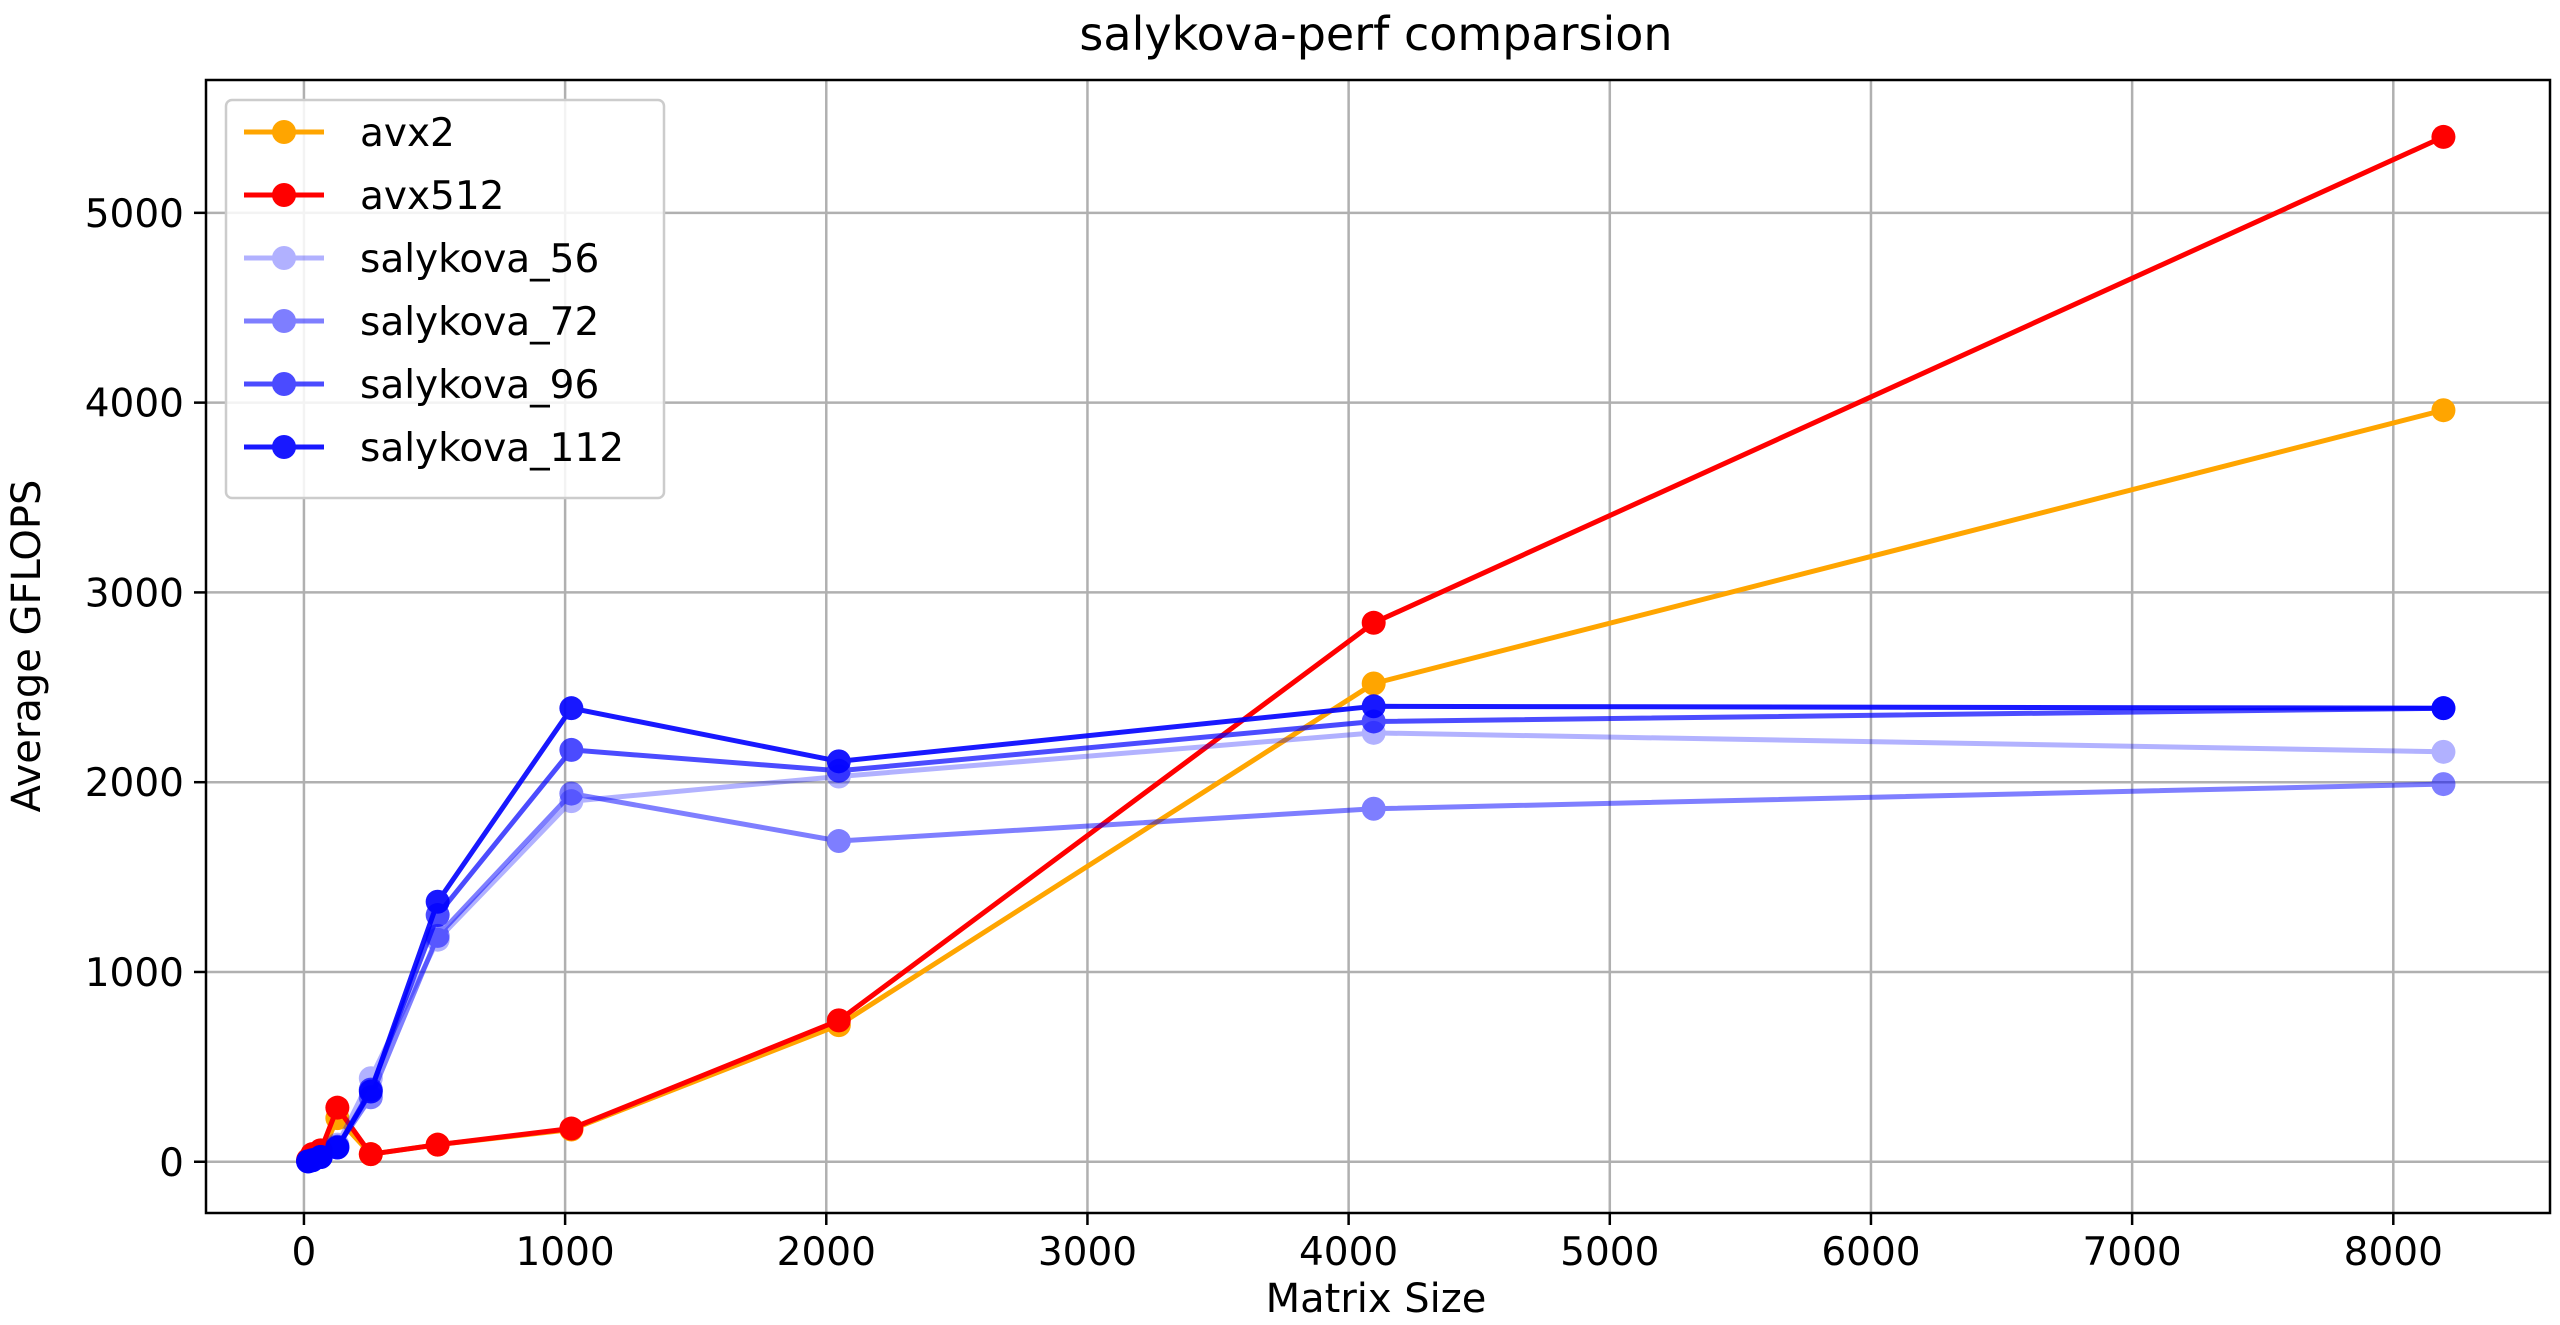 This screenshot has width=2560, height=1325. I want to click on legend-label-salykova-96: salykova_96, so click(479, 385).